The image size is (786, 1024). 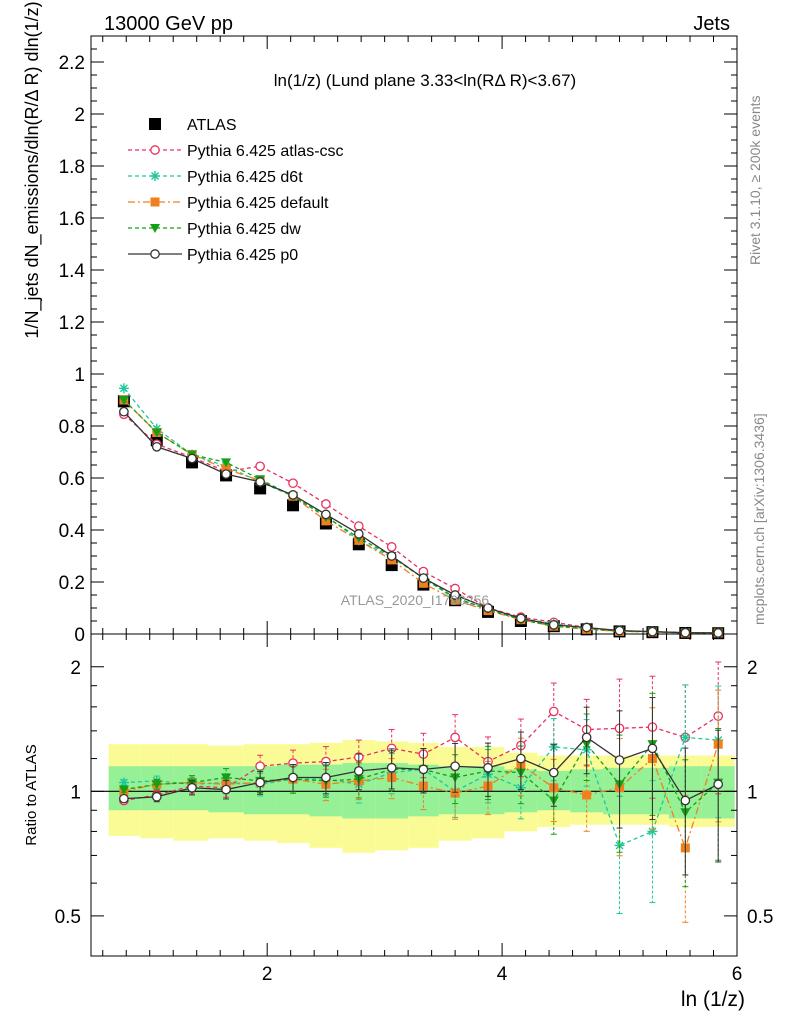 I want to click on rivet-label: Rivet 3.1.10, ≥ 200k events, so click(x=755, y=180).